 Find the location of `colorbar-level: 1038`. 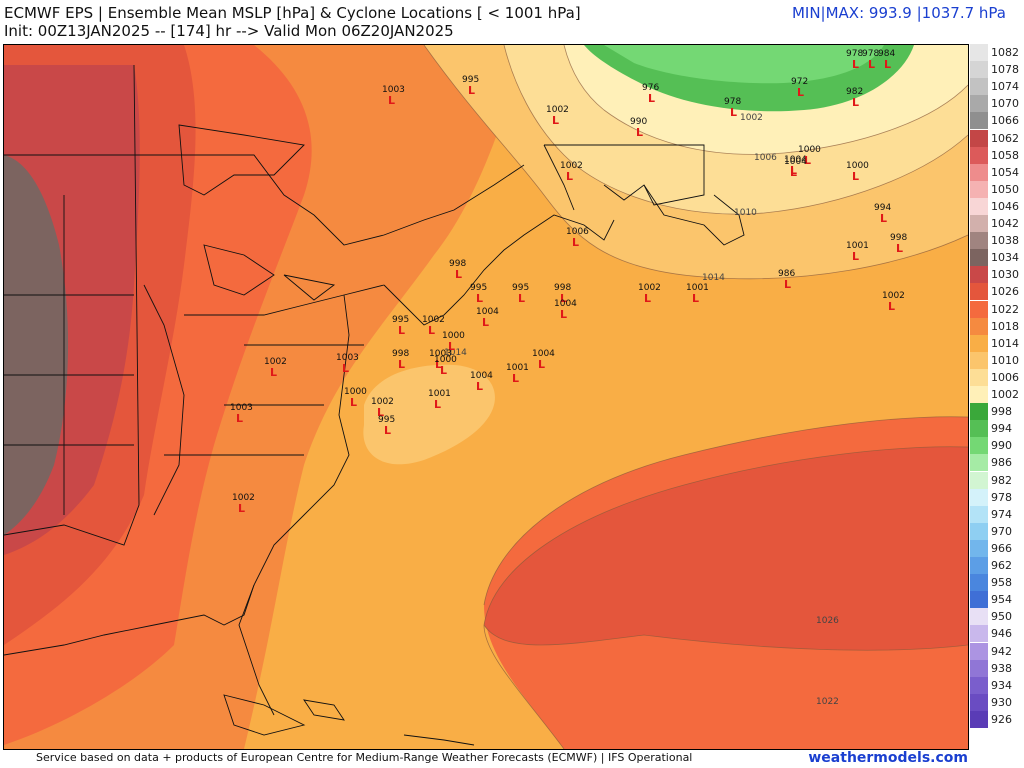

colorbar-level: 1038 is located at coordinates (997, 241).